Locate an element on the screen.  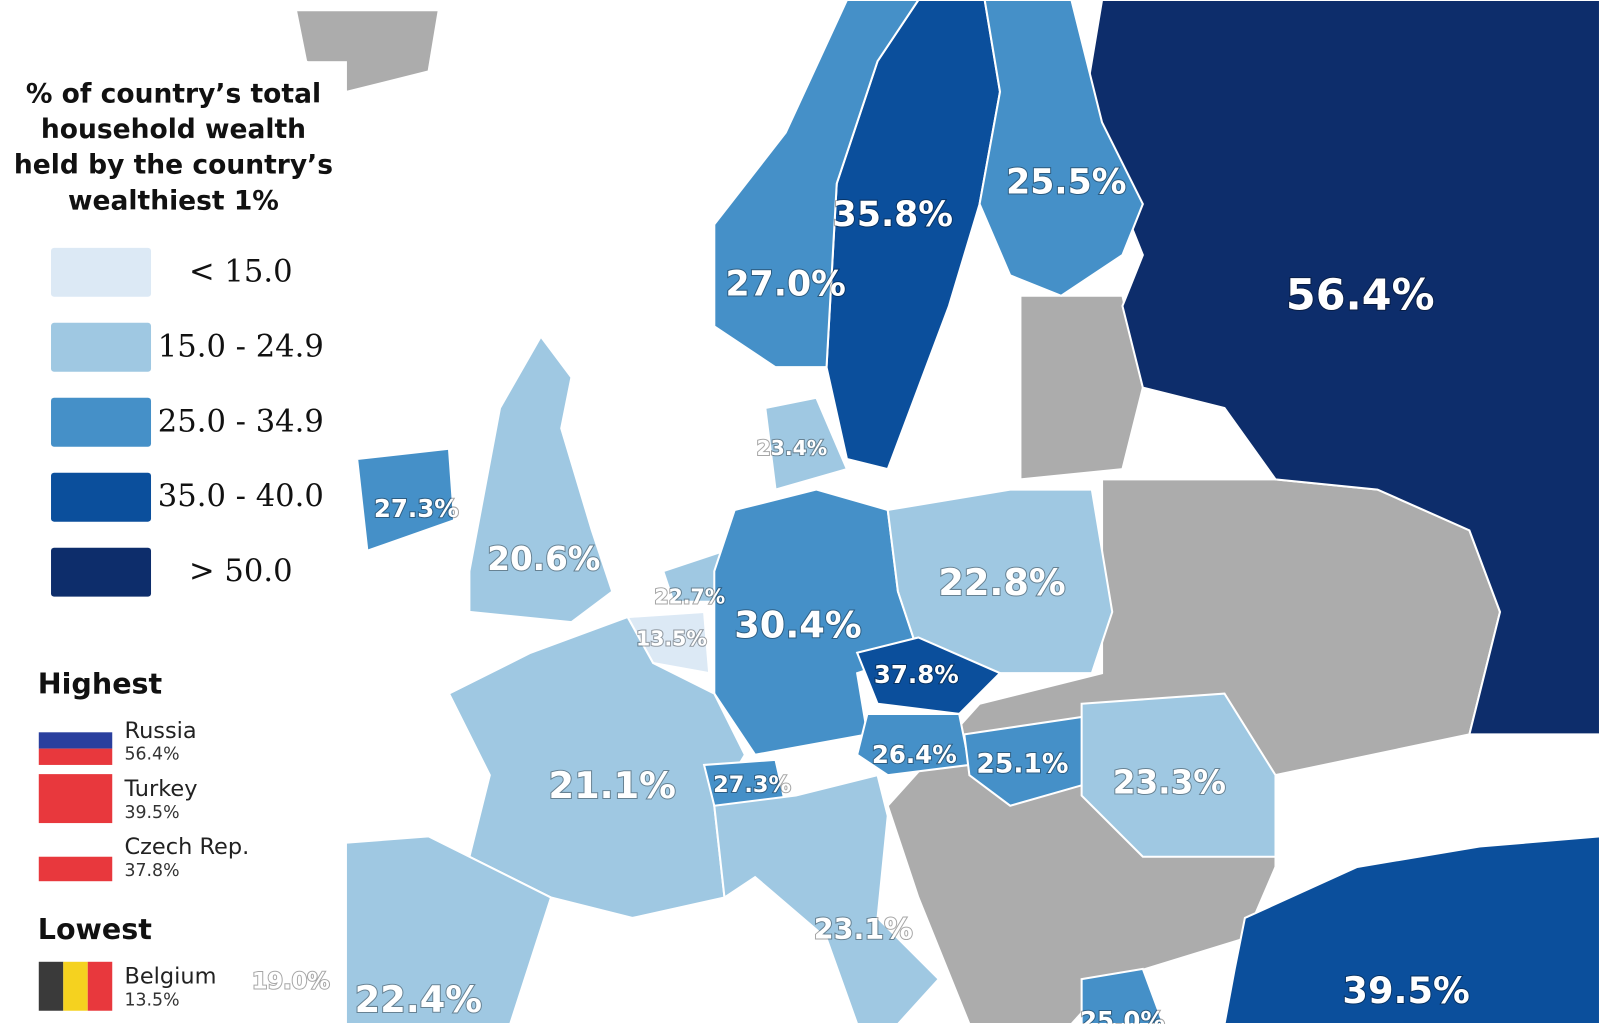
legend-title: % of country’s total is located at coordinates (173, 93).